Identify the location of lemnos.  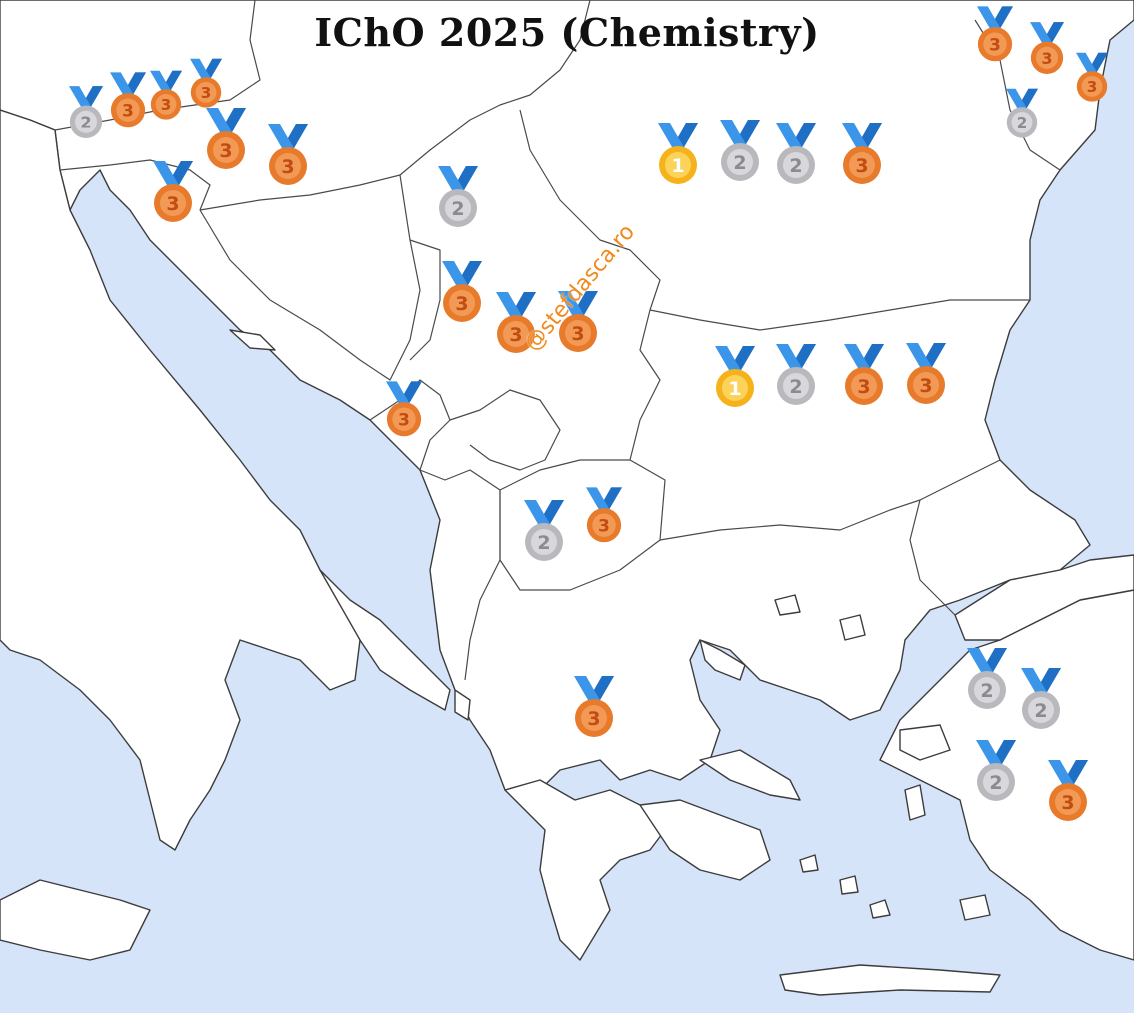
(852, 627).